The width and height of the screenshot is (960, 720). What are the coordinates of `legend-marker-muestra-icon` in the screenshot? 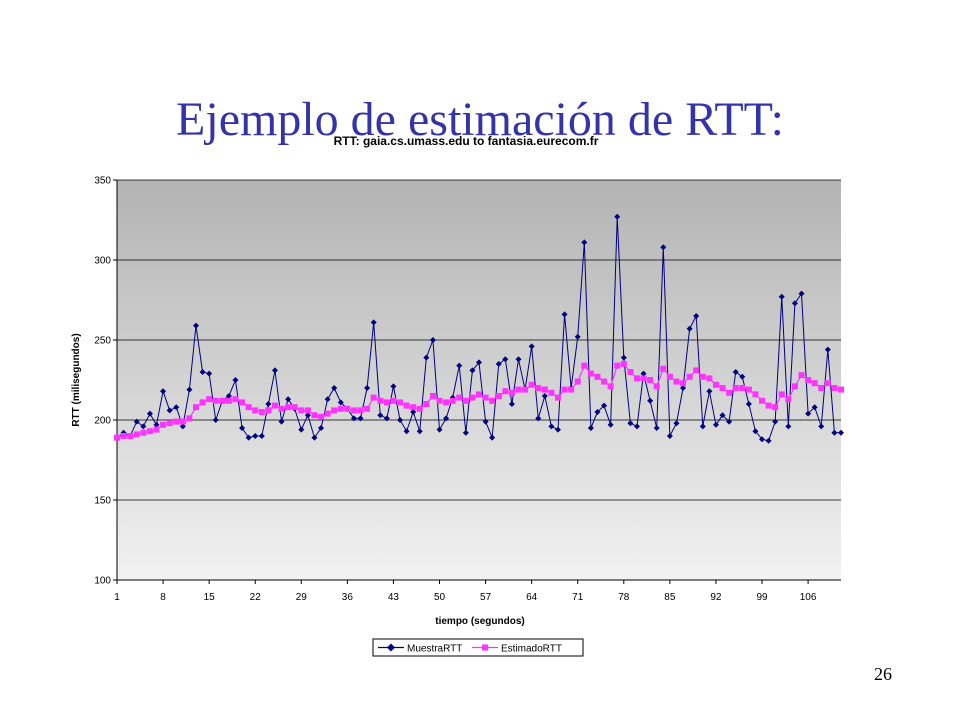 It's located at (391, 647).